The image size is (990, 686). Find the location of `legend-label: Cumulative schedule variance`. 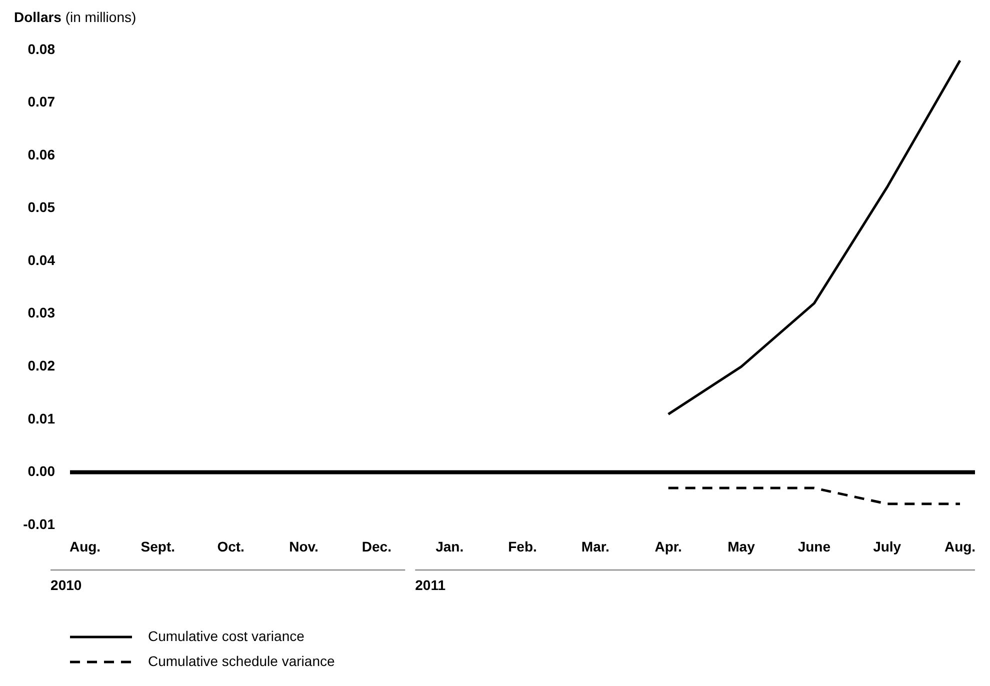

legend-label: Cumulative schedule variance is located at coordinates (241, 660).